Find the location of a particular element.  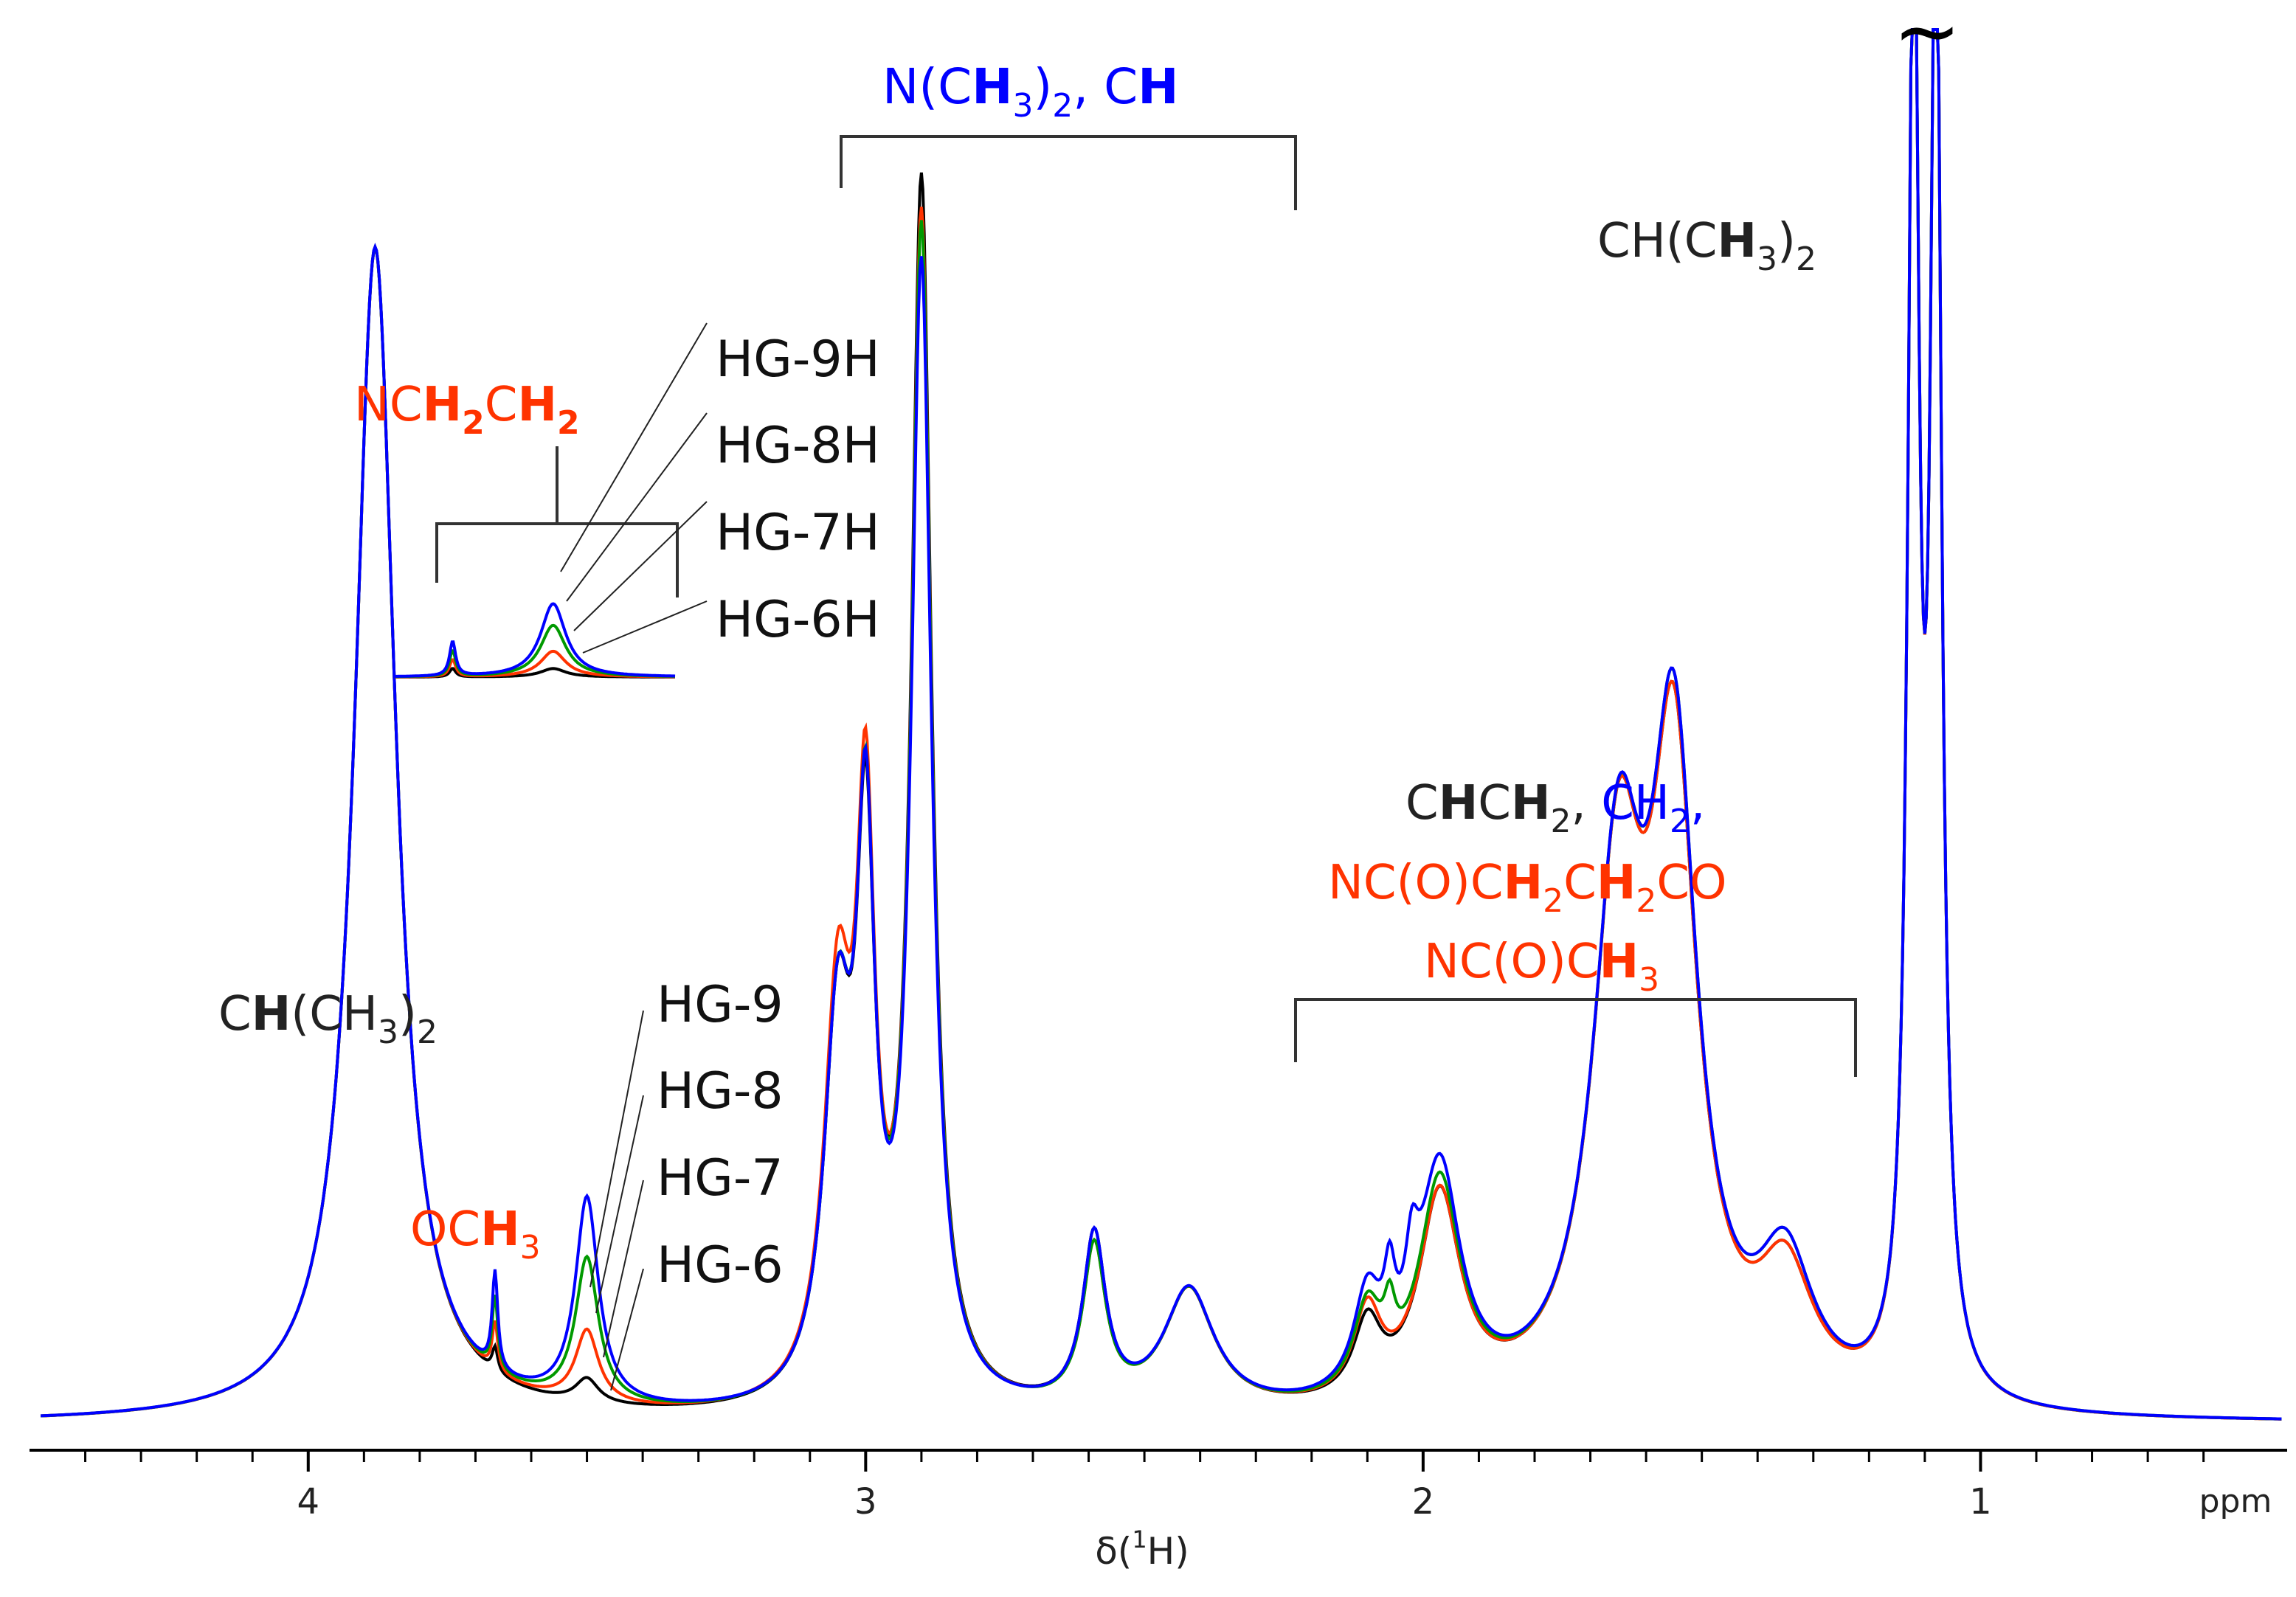

x-axis-label-sup: 1 is located at coordinates (1139, 1539).